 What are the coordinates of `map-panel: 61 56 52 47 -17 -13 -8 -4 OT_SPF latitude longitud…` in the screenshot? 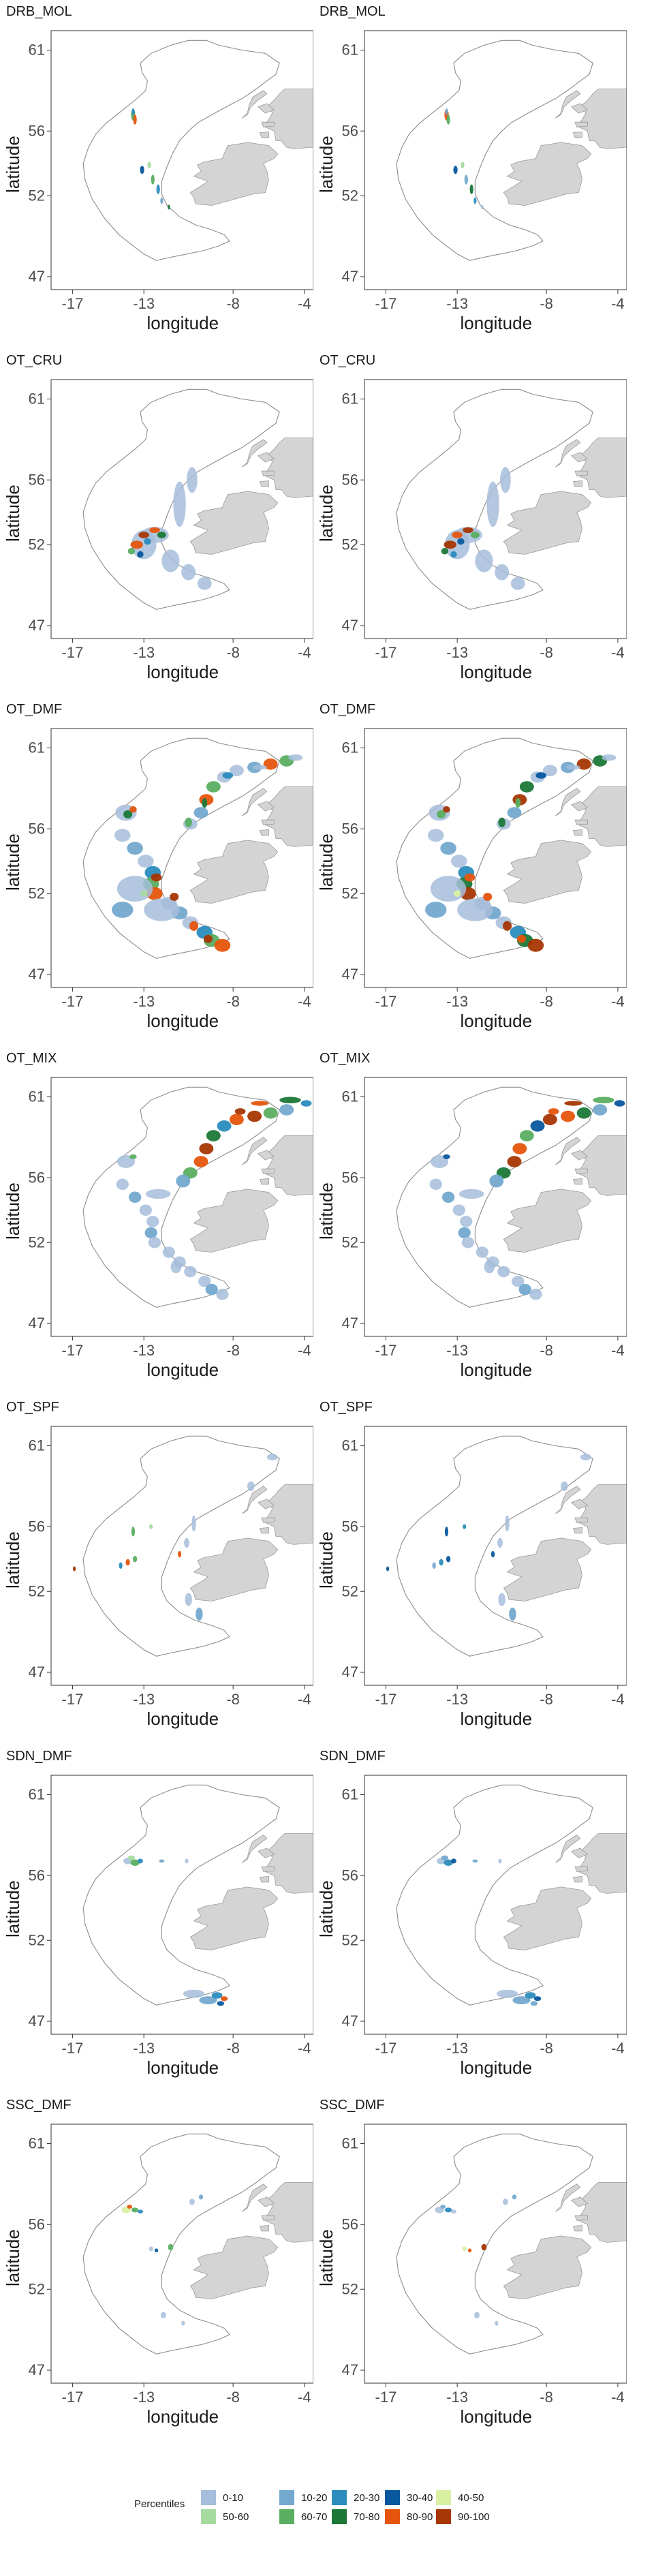 It's located at (157, 1570).